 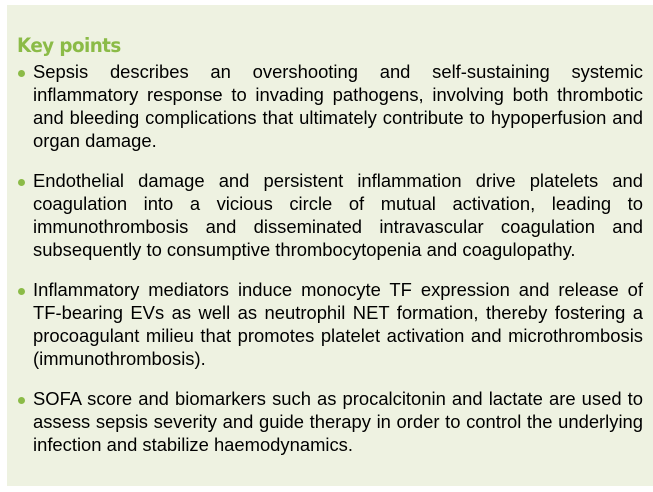 I want to click on key-points-heading: Key points, so click(x=69, y=45).